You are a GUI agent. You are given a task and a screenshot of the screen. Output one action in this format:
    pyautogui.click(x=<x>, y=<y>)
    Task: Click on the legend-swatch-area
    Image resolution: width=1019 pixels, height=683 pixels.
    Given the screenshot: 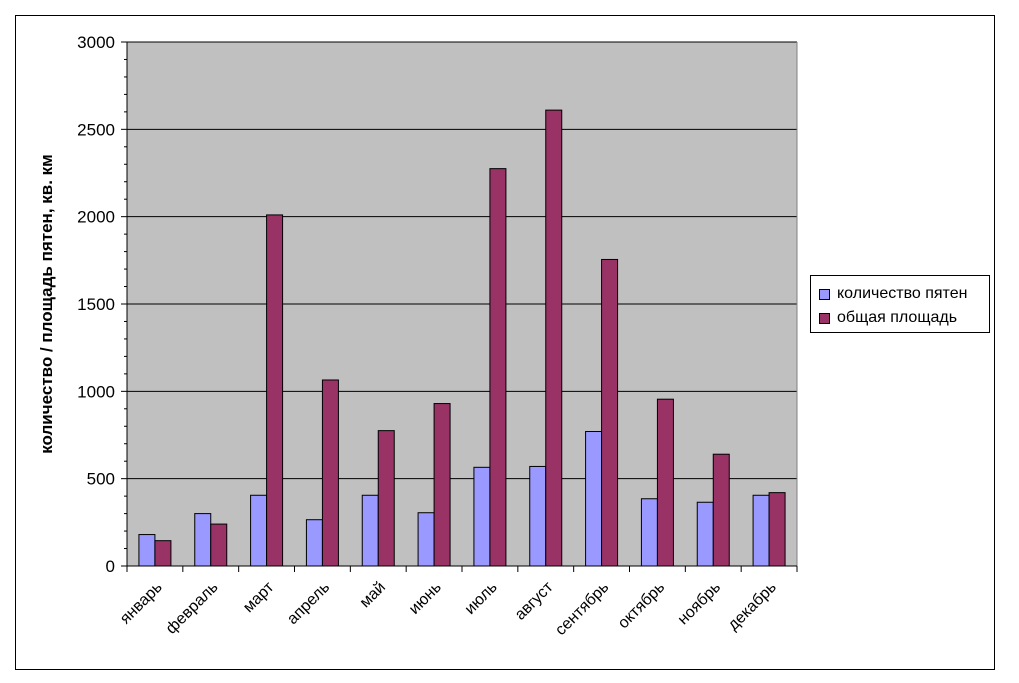 What is the action you would take?
    pyautogui.click(x=824, y=318)
    